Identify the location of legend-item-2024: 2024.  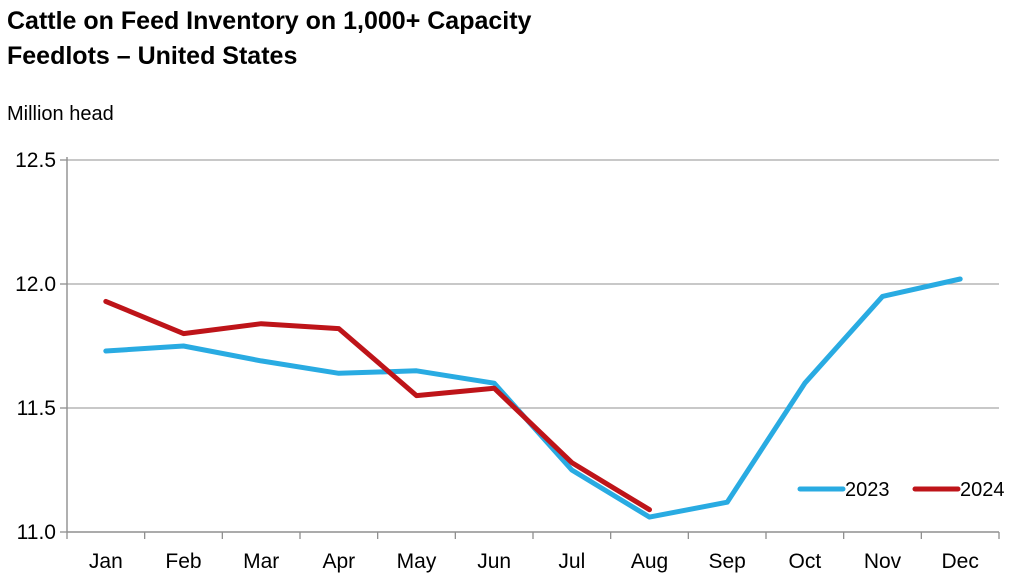
(958, 490).